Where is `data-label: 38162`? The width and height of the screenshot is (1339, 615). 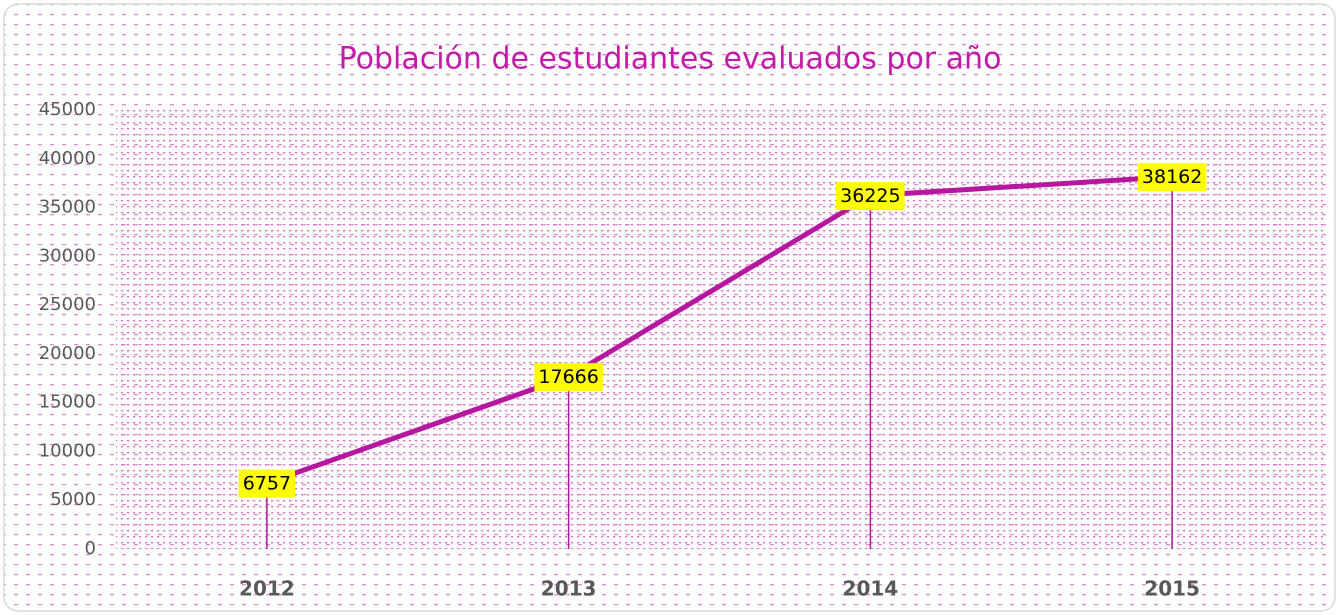 data-label: 38162 is located at coordinates (1172, 177).